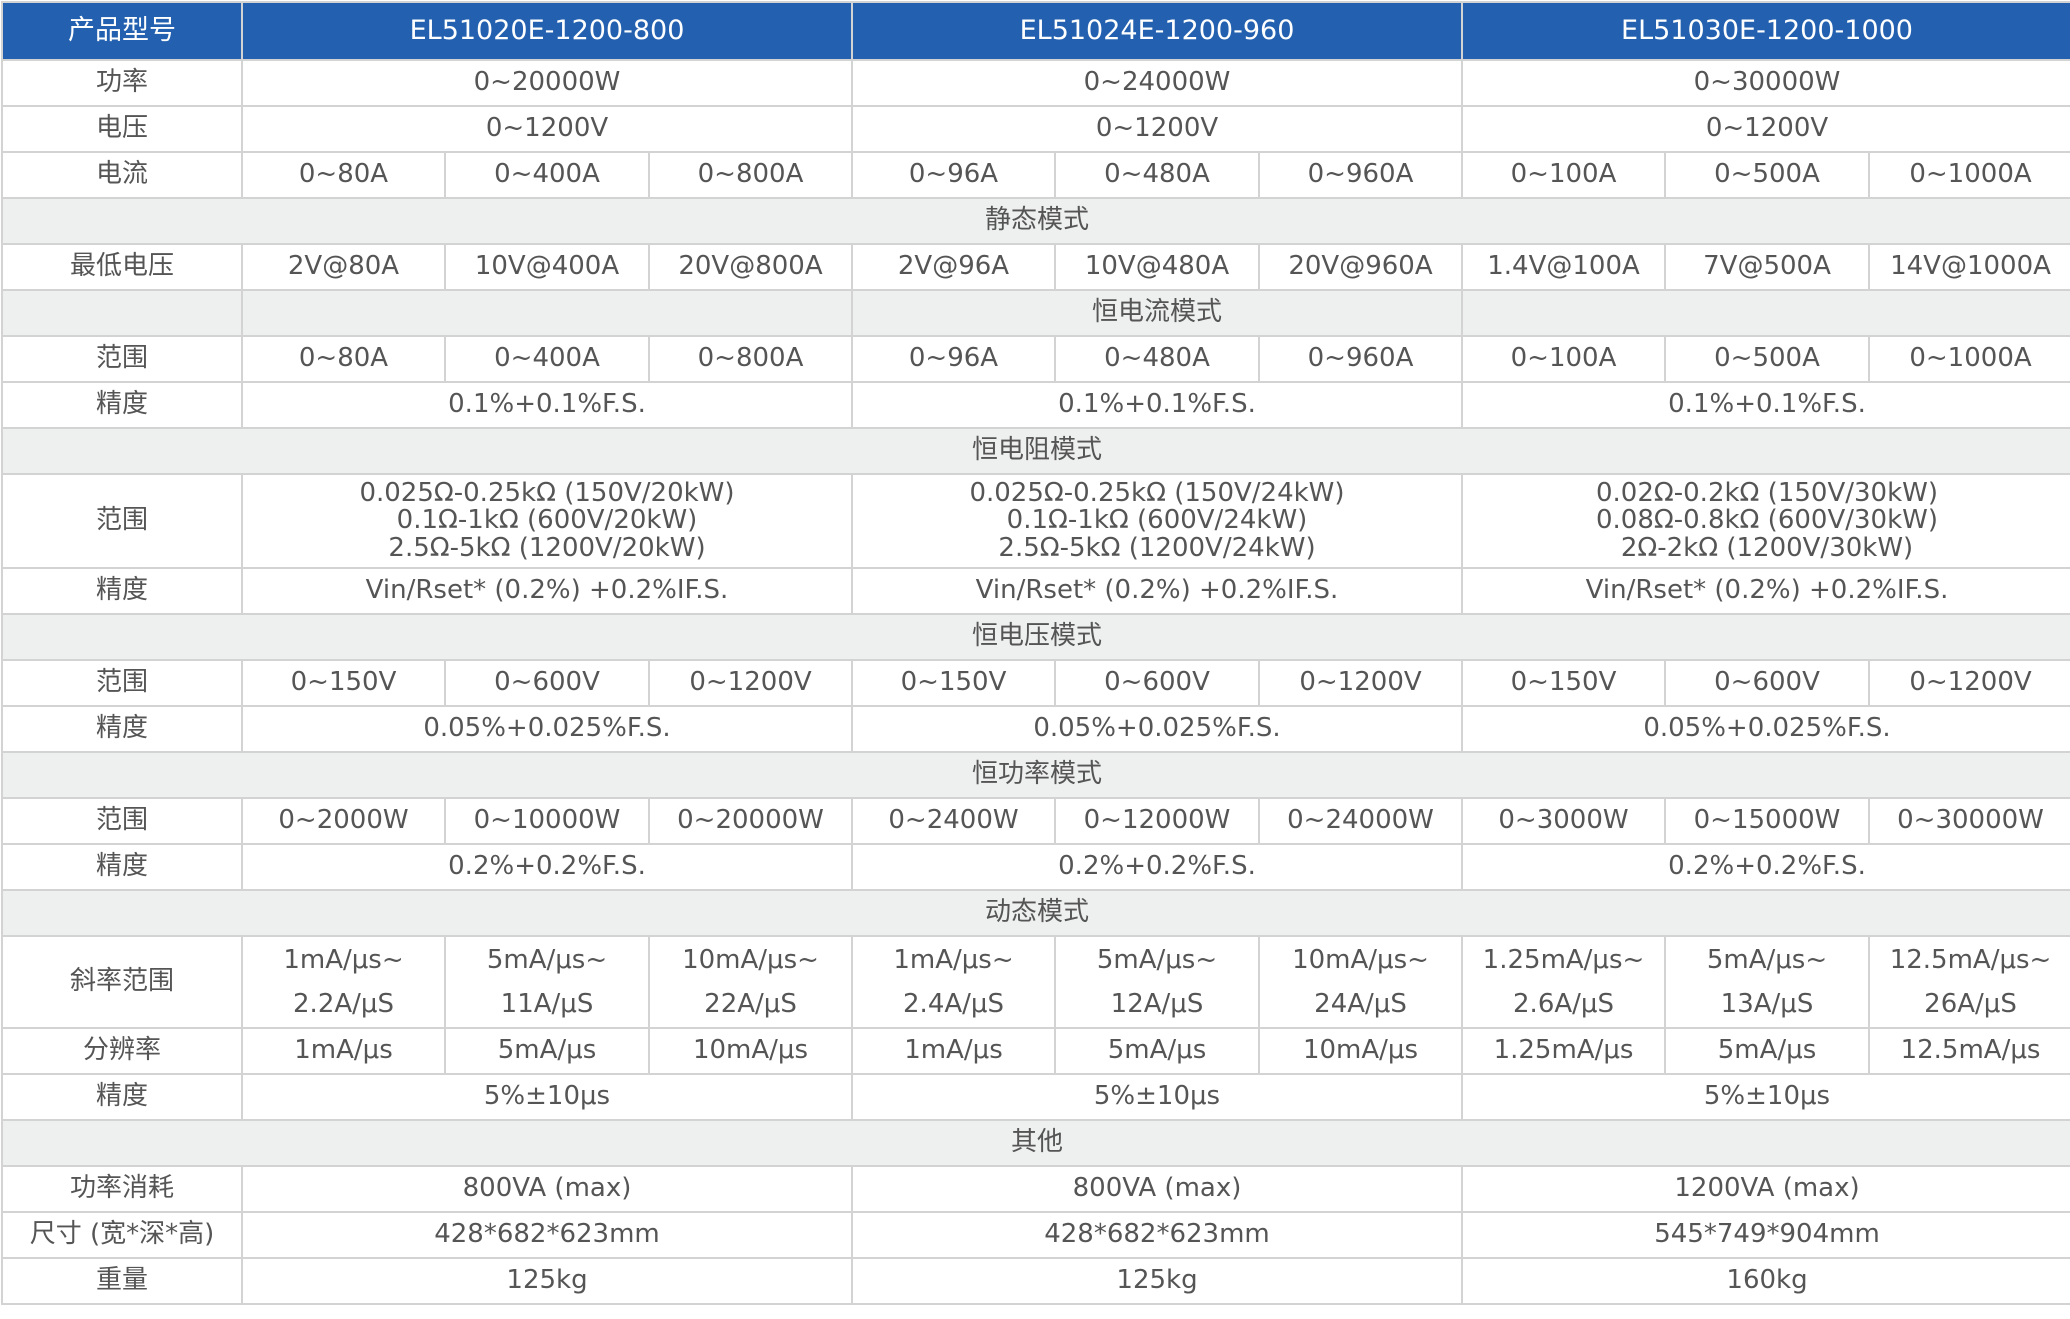 This screenshot has width=2070, height=1319. What do you see at coordinates (1157, 821) in the screenshot?
I see `spec-value: 0~12000W` at bounding box center [1157, 821].